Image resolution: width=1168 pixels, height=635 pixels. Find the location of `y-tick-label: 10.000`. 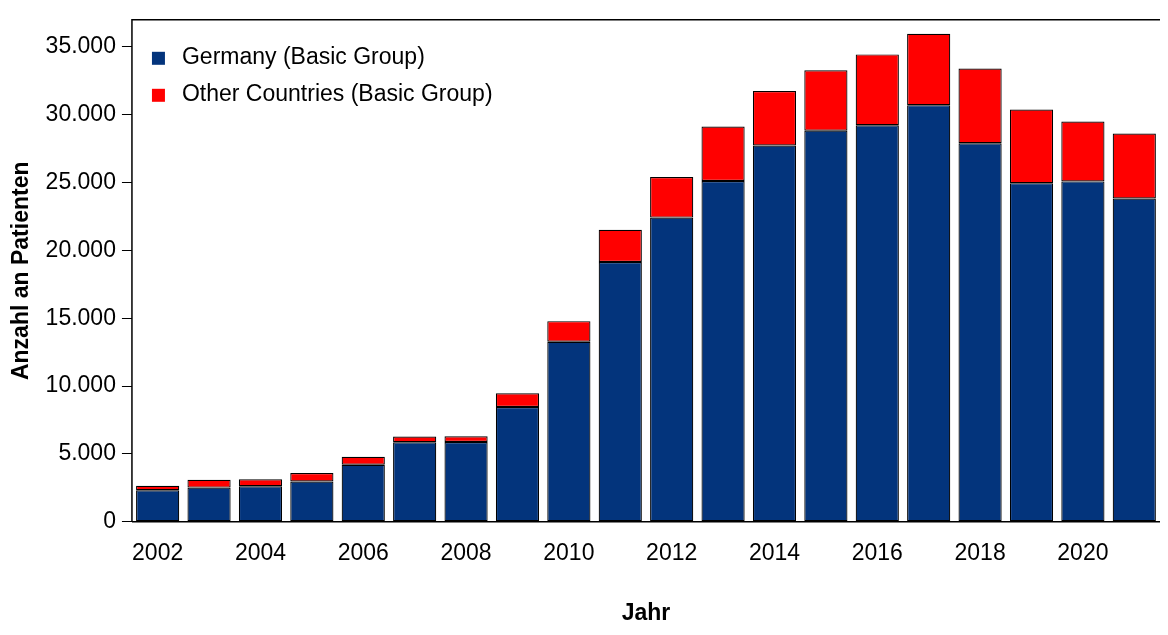

y-tick-label: 10.000 is located at coordinates (80, 384).